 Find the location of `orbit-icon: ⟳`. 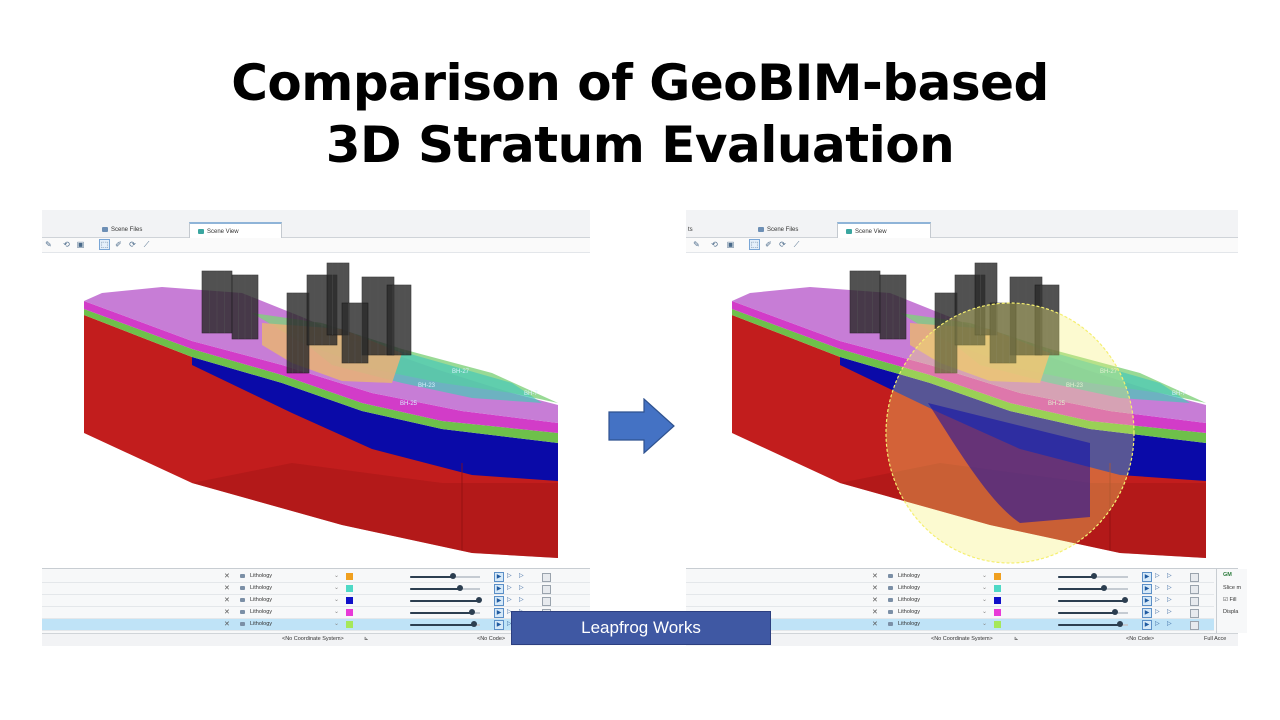

orbit-icon: ⟳ is located at coordinates (132, 244).